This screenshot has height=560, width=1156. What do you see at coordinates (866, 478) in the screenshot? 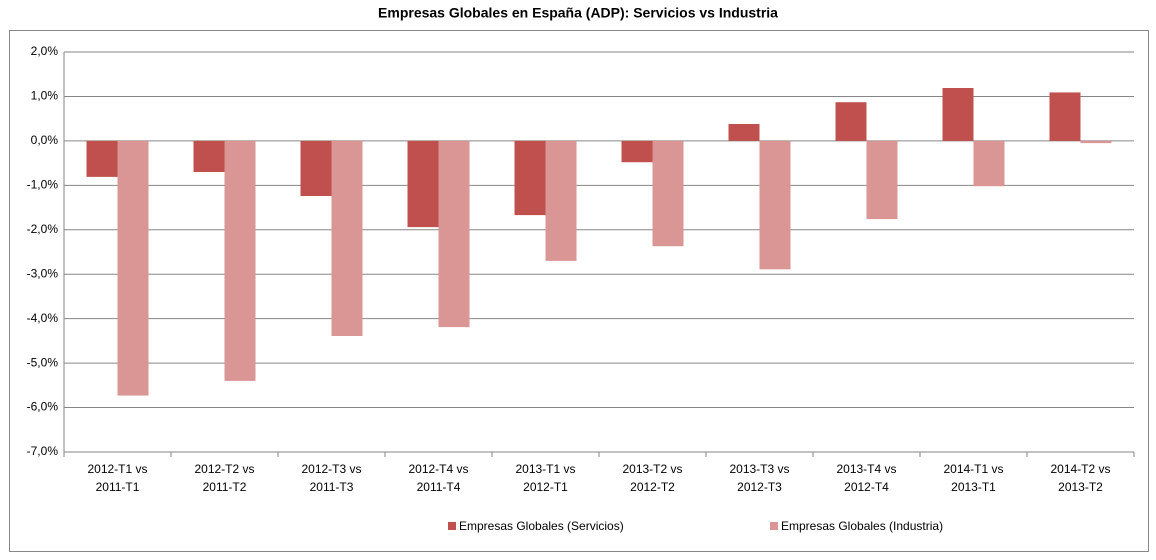
I see `x-tick-label: 2013-T4 vs 2012-T4` at bounding box center [866, 478].